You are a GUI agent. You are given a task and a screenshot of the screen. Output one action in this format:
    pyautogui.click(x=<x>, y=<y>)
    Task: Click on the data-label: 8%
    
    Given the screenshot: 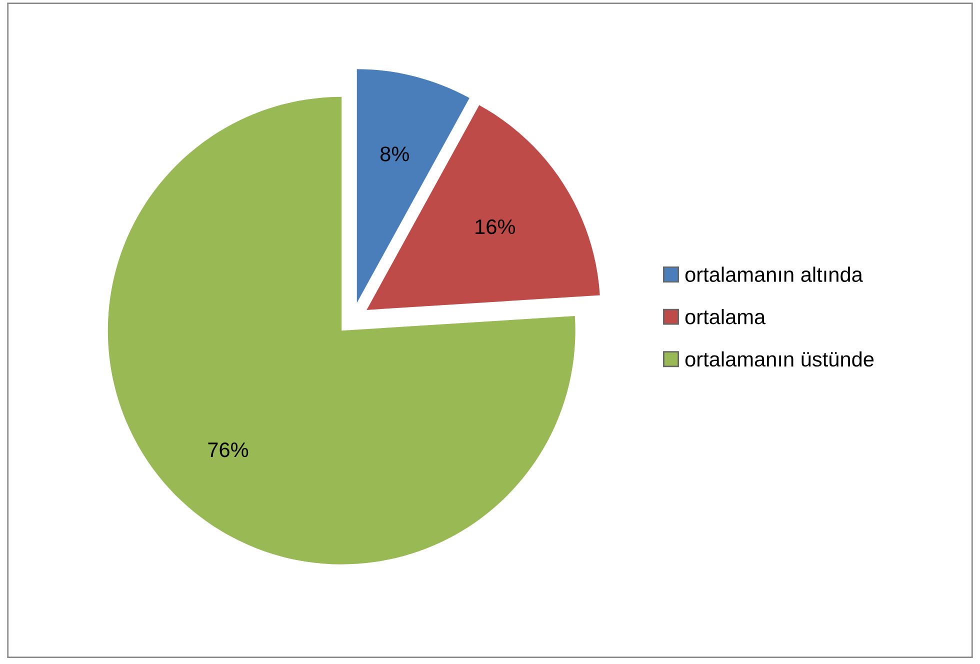 What is the action you would take?
    pyautogui.click(x=394, y=154)
    